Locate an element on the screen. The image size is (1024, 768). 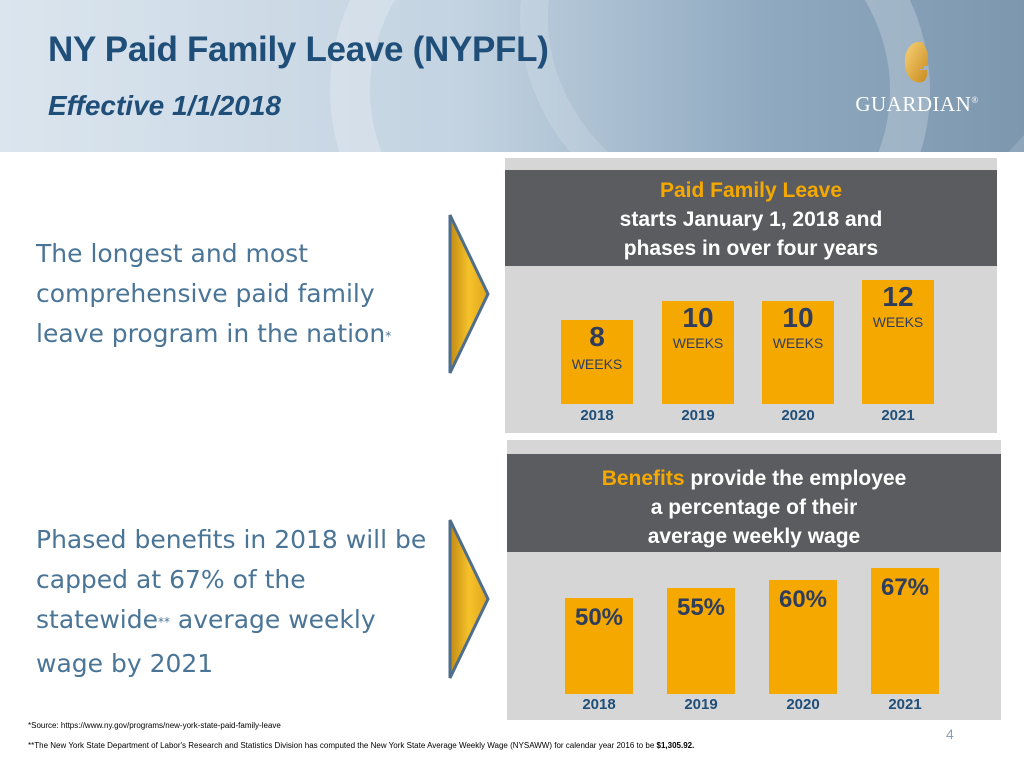
weeks-bar-2021: 12 WEEKS is located at coordinates (898, 342).